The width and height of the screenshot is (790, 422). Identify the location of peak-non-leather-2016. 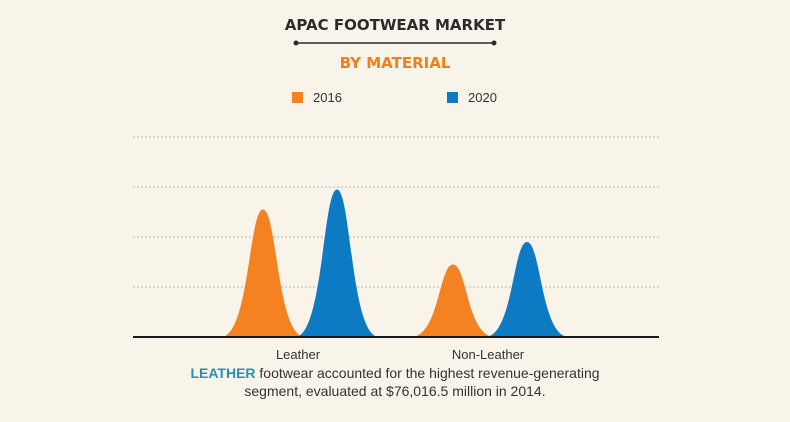
(453, 300).